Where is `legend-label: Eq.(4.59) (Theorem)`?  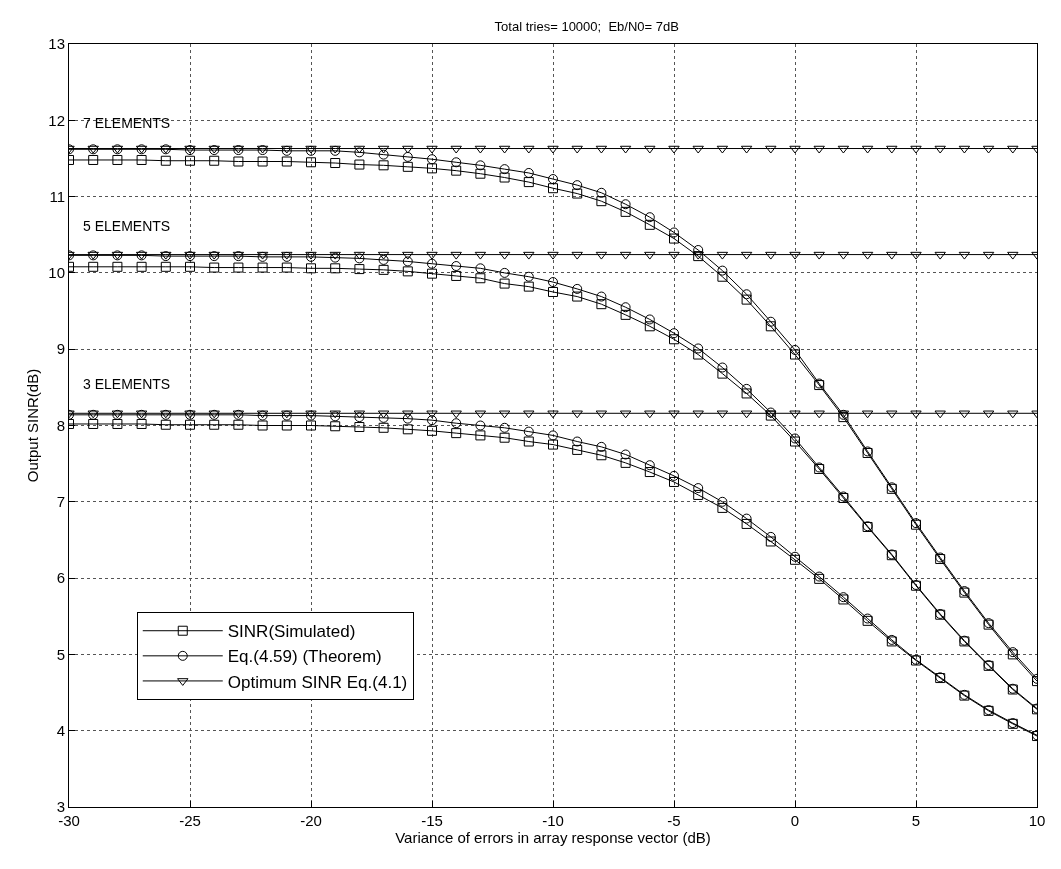 legend-label: Eq.(4.59) (Theorem) is located at coordinates (304, 657).